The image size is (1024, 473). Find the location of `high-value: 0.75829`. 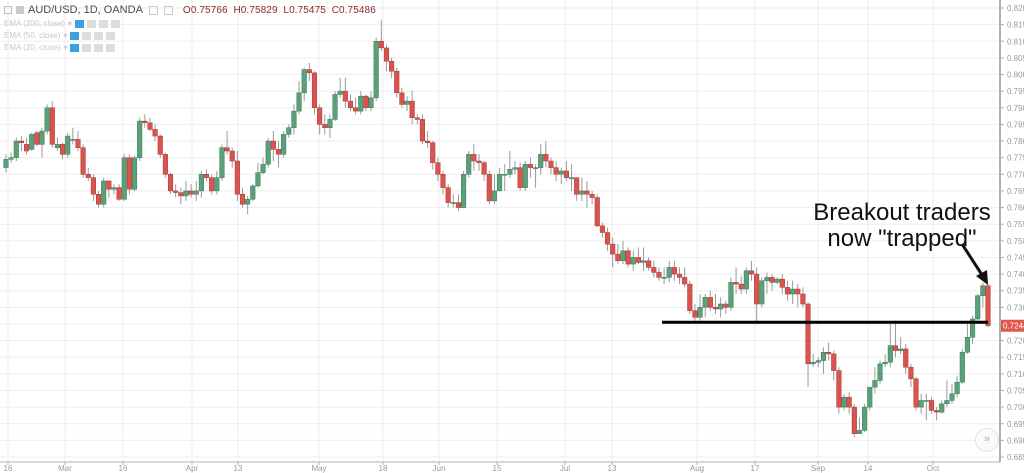

high-value: 0.75829 is located at coordinates (259, 10).